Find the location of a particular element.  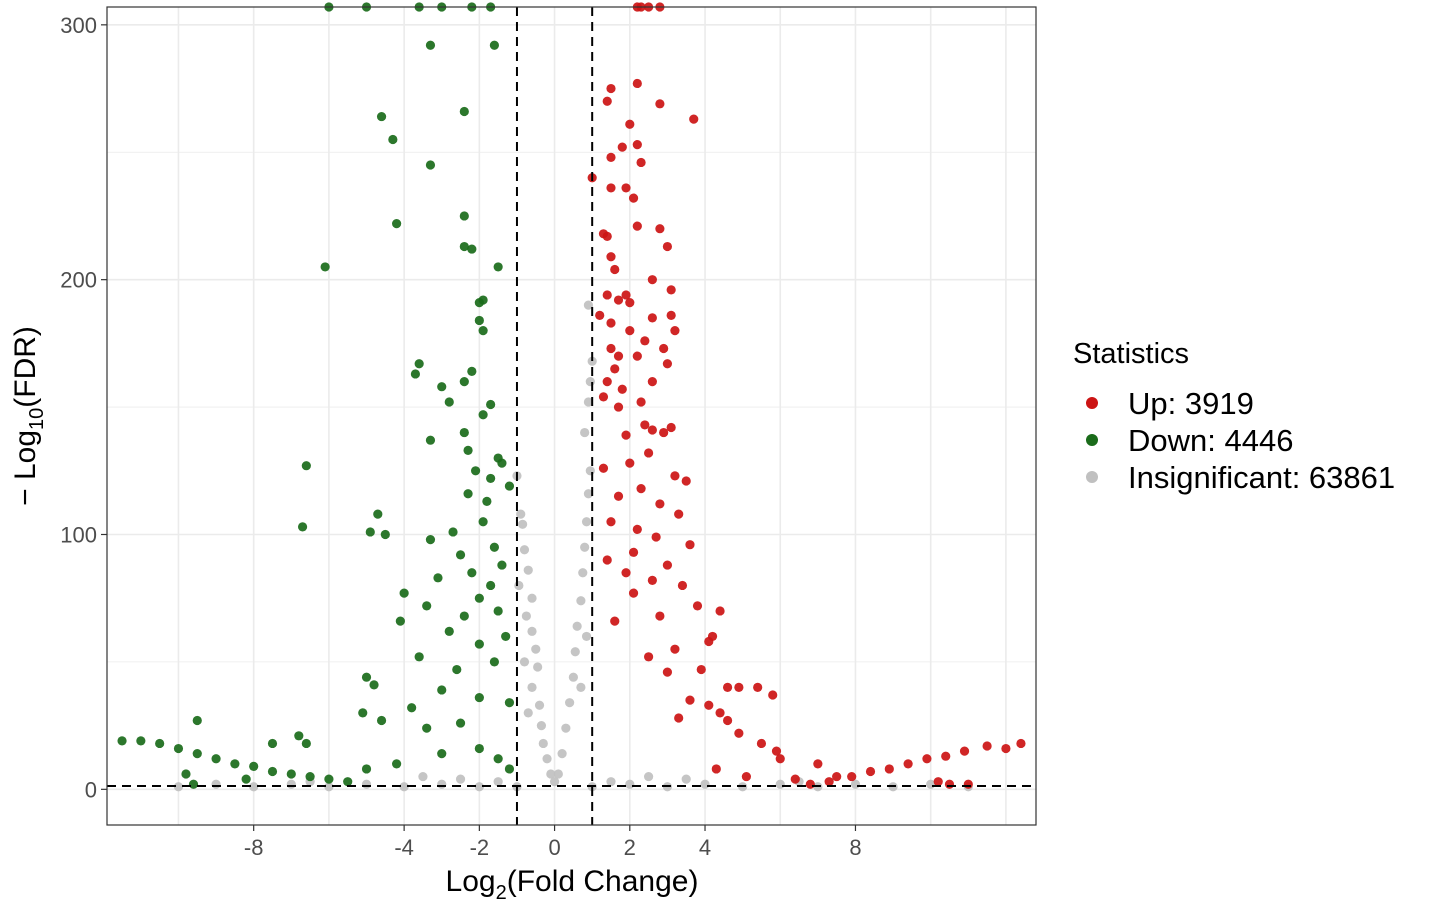

legend-item-down: Down: 4446 is located at coordinates (1189, 440).